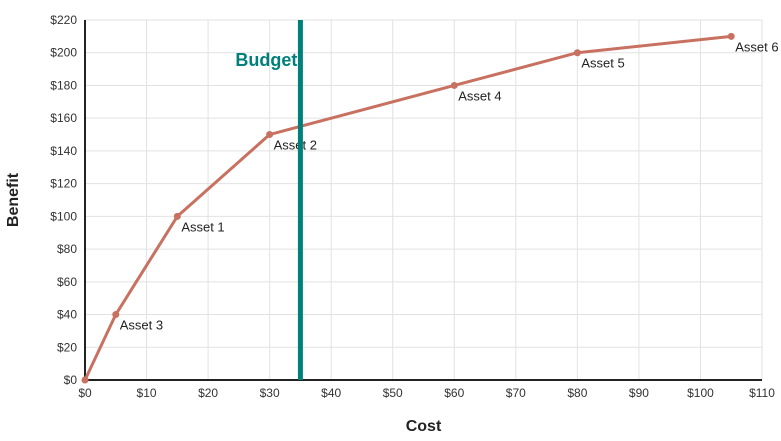 The width and height of the screenshot is (781, 441). Describe the element at coordinates (63, 216) in the screenshot. I see `y-tick-label: $100` at that location.